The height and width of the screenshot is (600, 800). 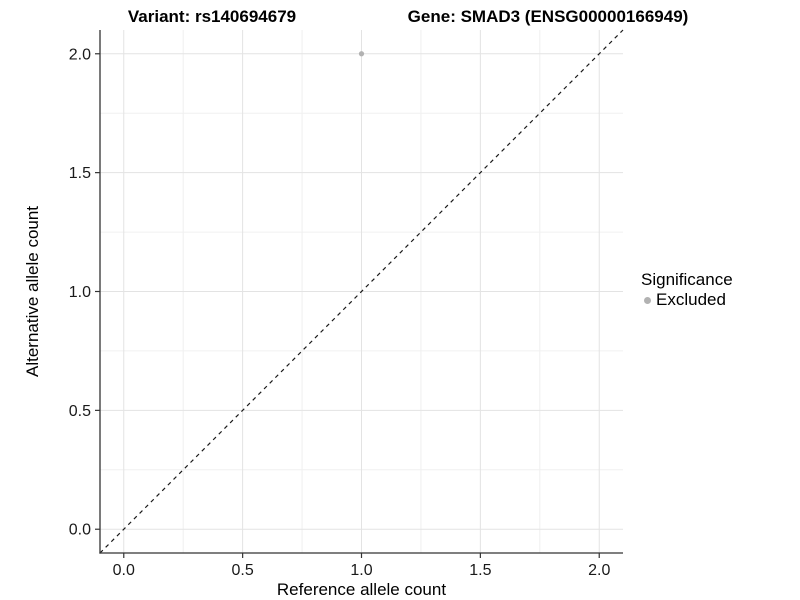 I want to click on x-axis-title: Reference allele count, so click(x=361, y=589).